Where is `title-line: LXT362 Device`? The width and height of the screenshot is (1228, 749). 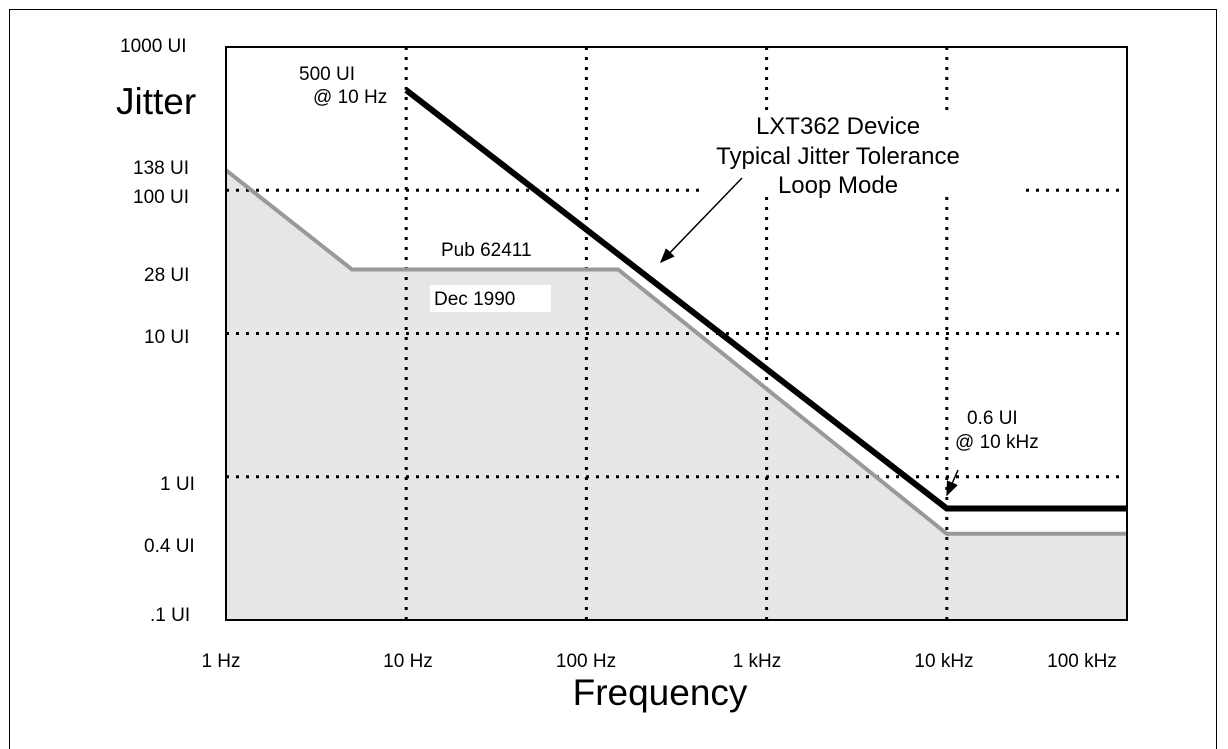 title-line: LXT362 Device is located at coordinates (838, 126).